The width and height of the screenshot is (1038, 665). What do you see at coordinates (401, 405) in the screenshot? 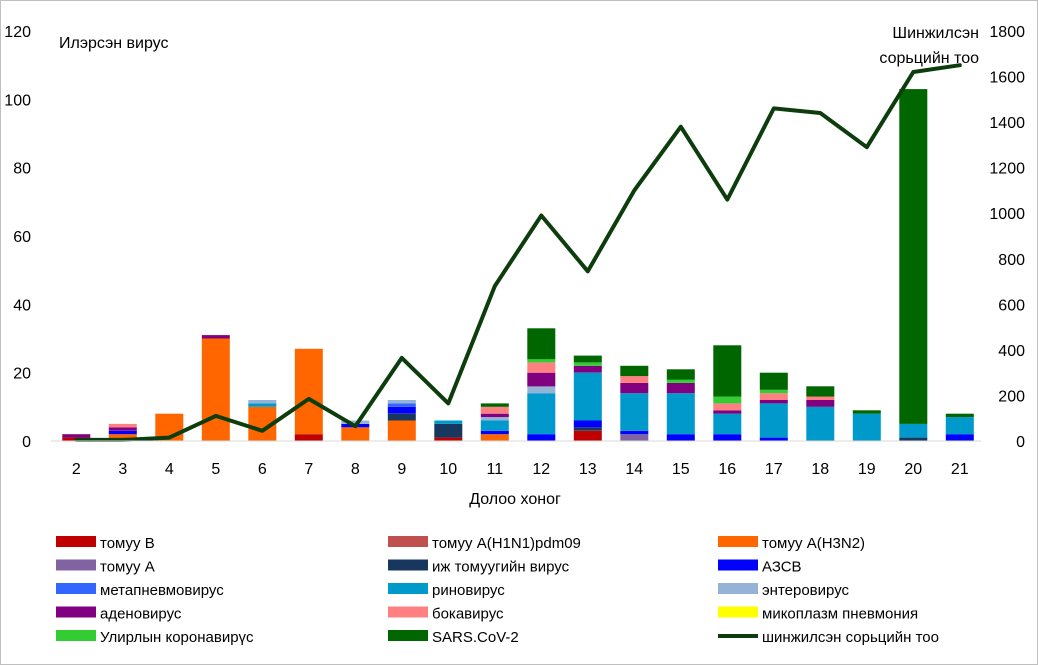
I see `bar-segment-w9-s6` at bounding box center [401, 405].